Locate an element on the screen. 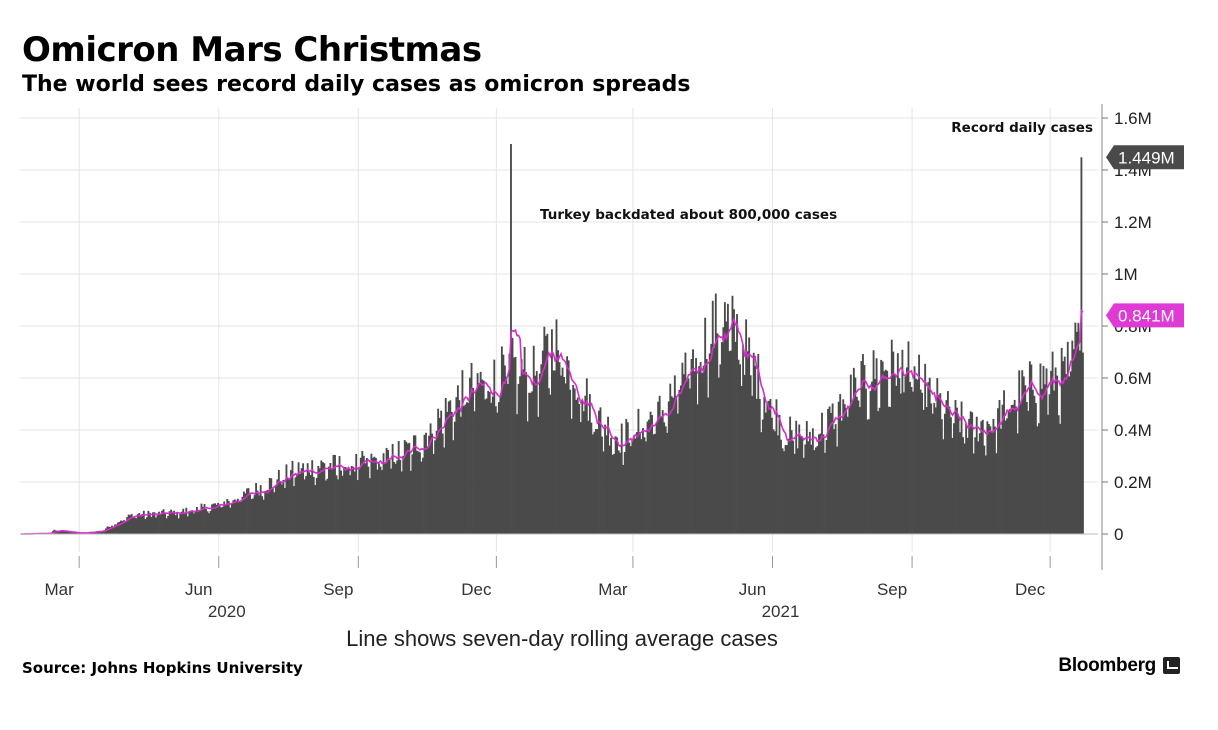 This screenshot has width=1218, height=730. tick-label-y: 0.4M is located at coordinates (1133, 430).